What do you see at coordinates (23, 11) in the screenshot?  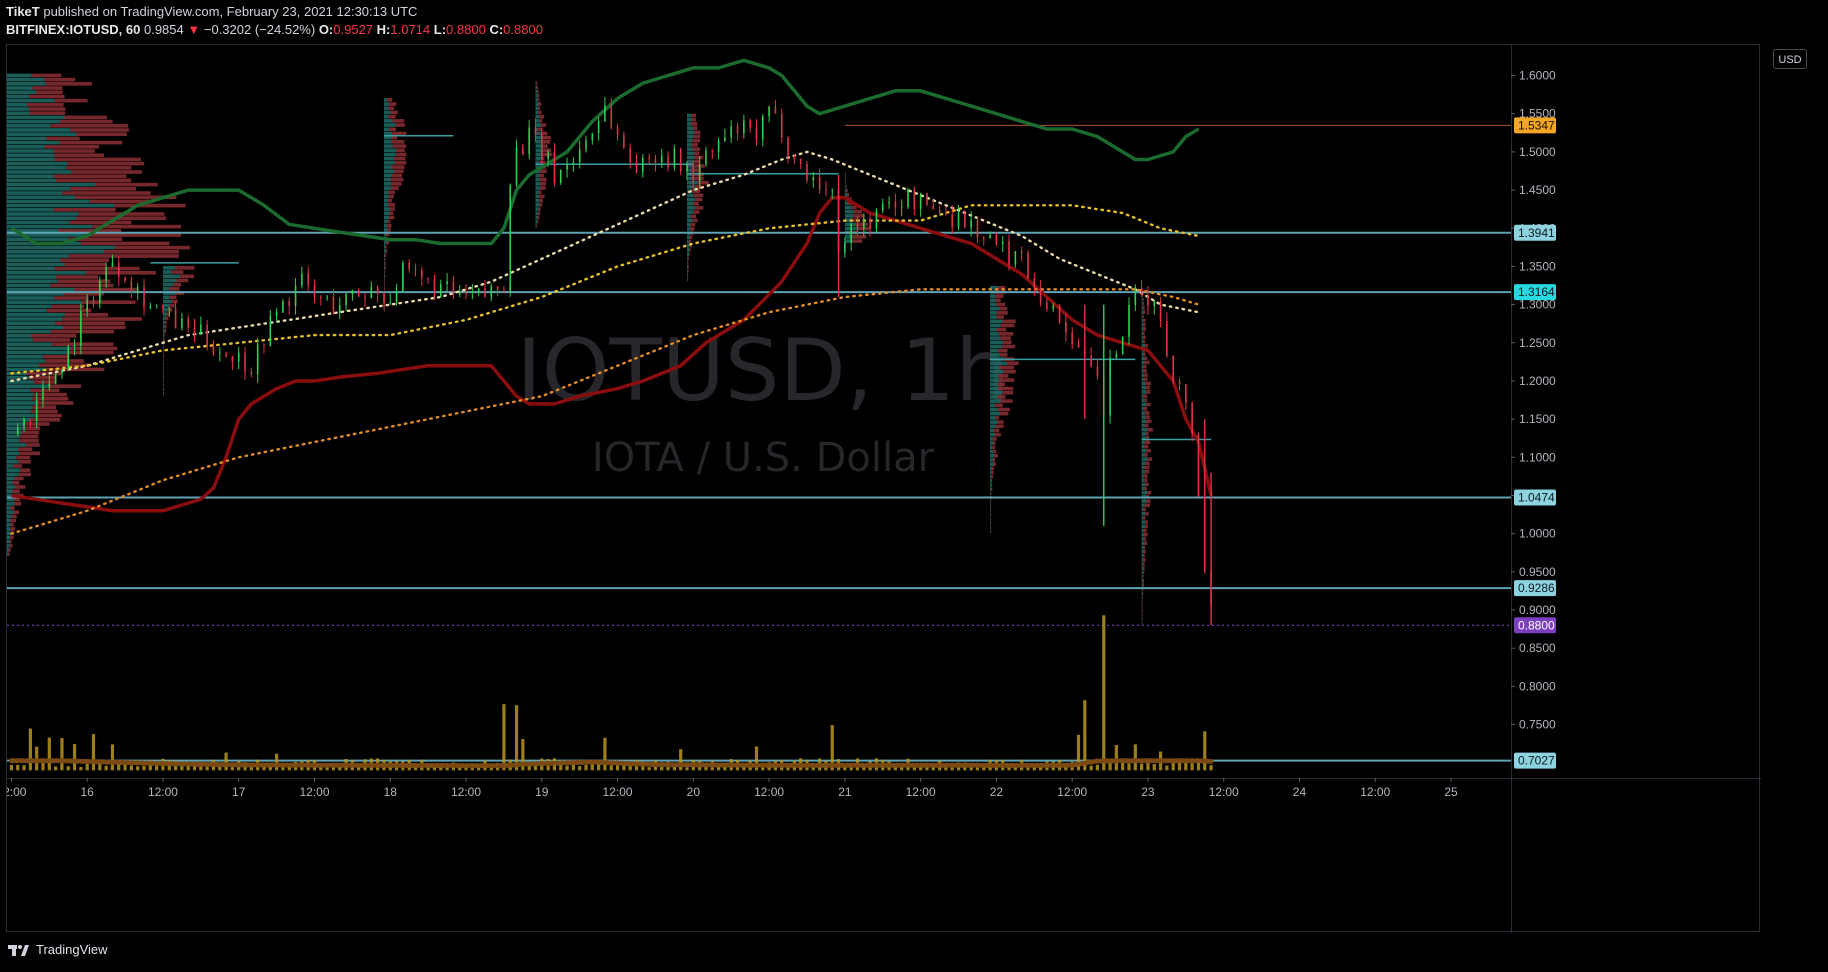 I see `publisher-name: TikeT` at bounding box center [23, 11].